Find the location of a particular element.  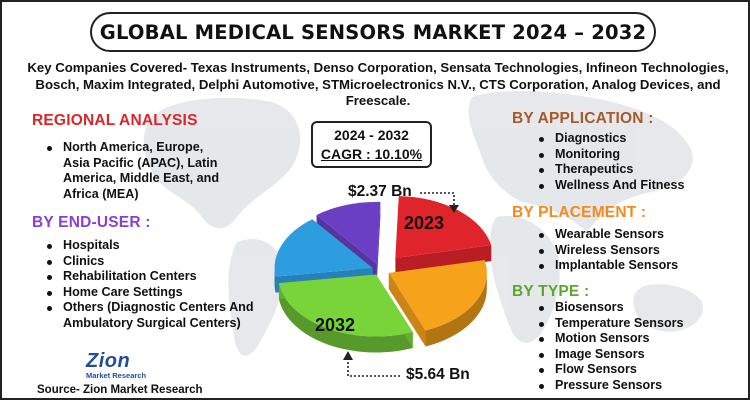

type-item: Flow Sensors is located at coordinates (610, 370).